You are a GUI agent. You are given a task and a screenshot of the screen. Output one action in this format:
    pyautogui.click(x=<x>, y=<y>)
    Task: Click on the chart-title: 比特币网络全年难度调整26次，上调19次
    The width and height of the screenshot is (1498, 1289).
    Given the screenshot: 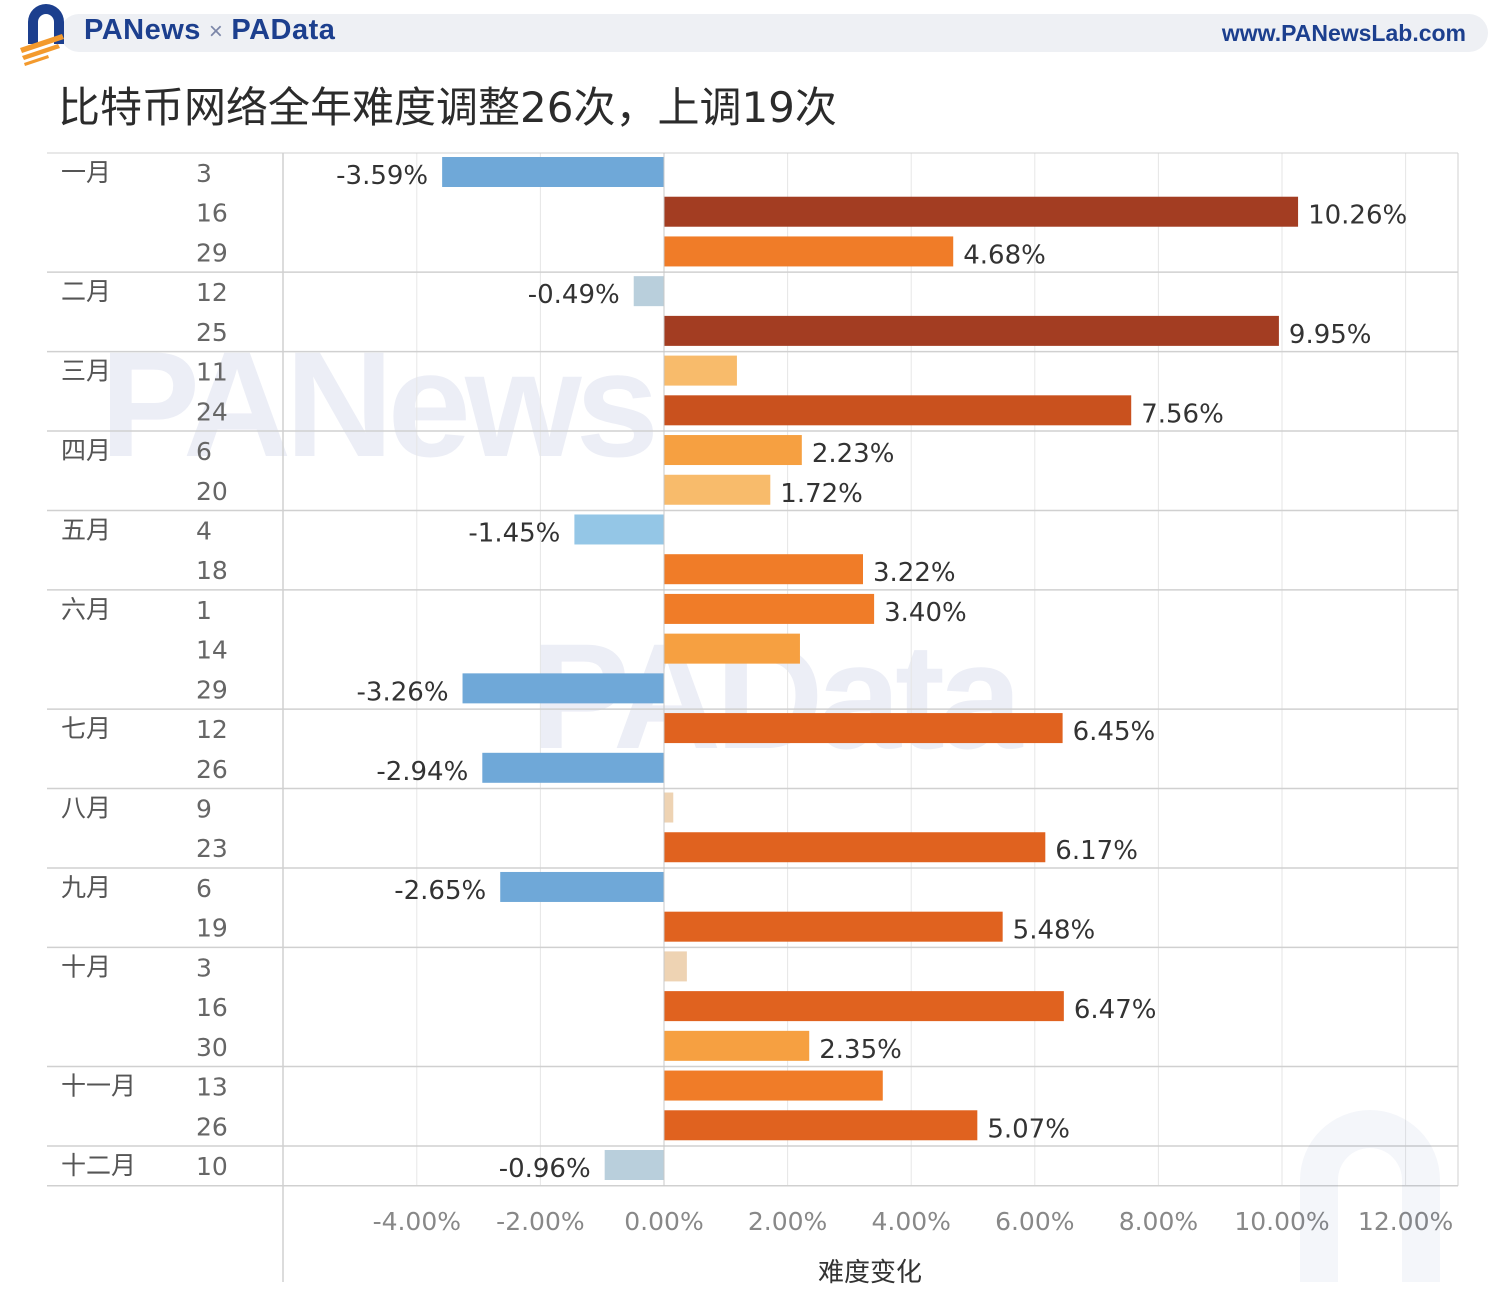 What is the action you would take?
    pyautogui.click(x=447, y=107)
    